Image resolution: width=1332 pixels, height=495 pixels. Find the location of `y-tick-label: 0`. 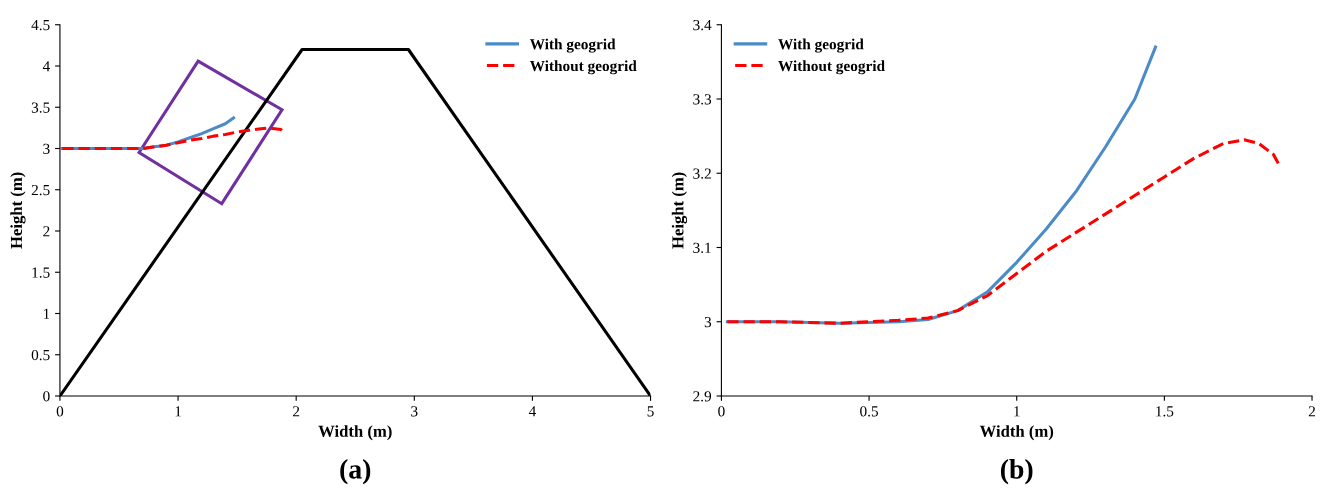

y-tick-label: 0 is located at coordinates (46, 396).